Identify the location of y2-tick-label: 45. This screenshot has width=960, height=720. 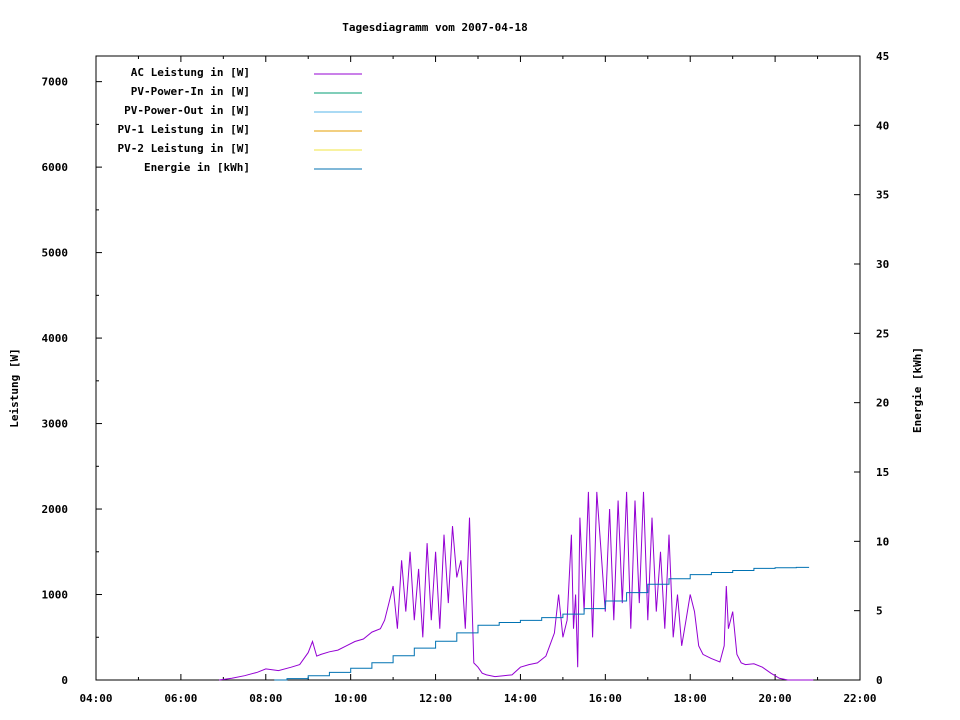
(882, 56).